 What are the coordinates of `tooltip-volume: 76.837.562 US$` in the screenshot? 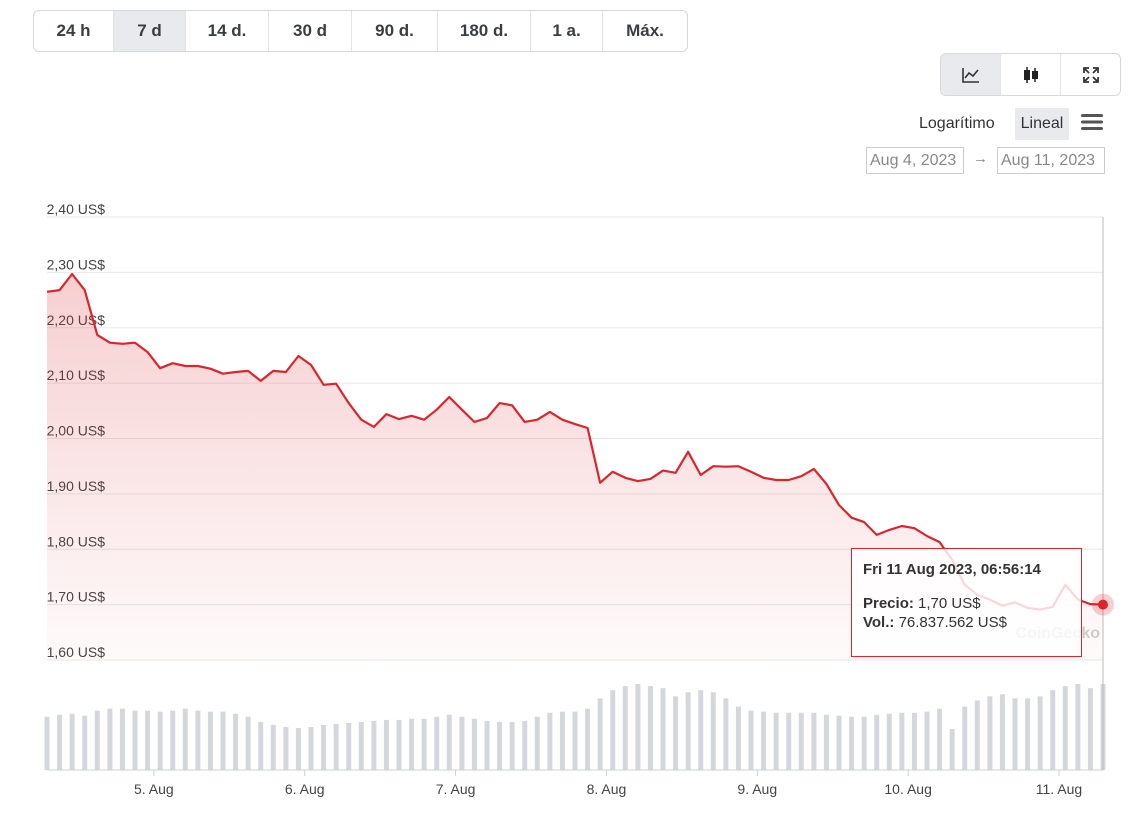 It's located at (952, 622).